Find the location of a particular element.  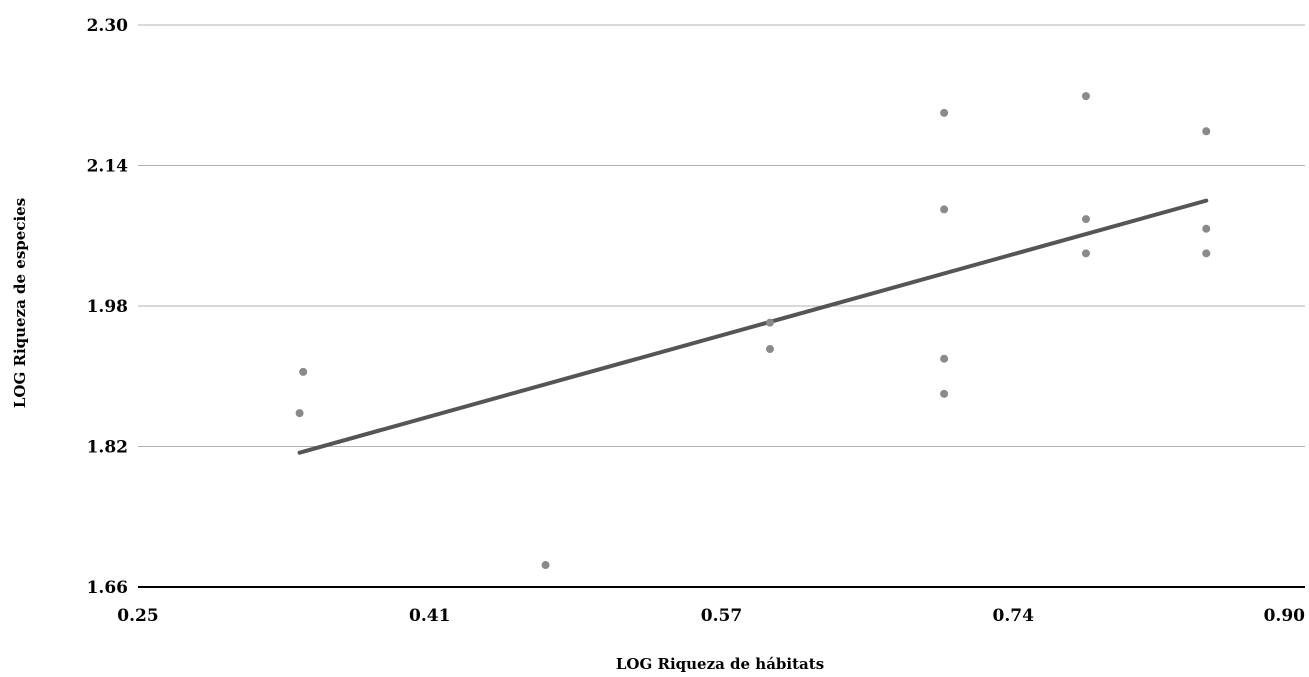

x-tick-label: 0.90 is located at coordinates (1285, 616).